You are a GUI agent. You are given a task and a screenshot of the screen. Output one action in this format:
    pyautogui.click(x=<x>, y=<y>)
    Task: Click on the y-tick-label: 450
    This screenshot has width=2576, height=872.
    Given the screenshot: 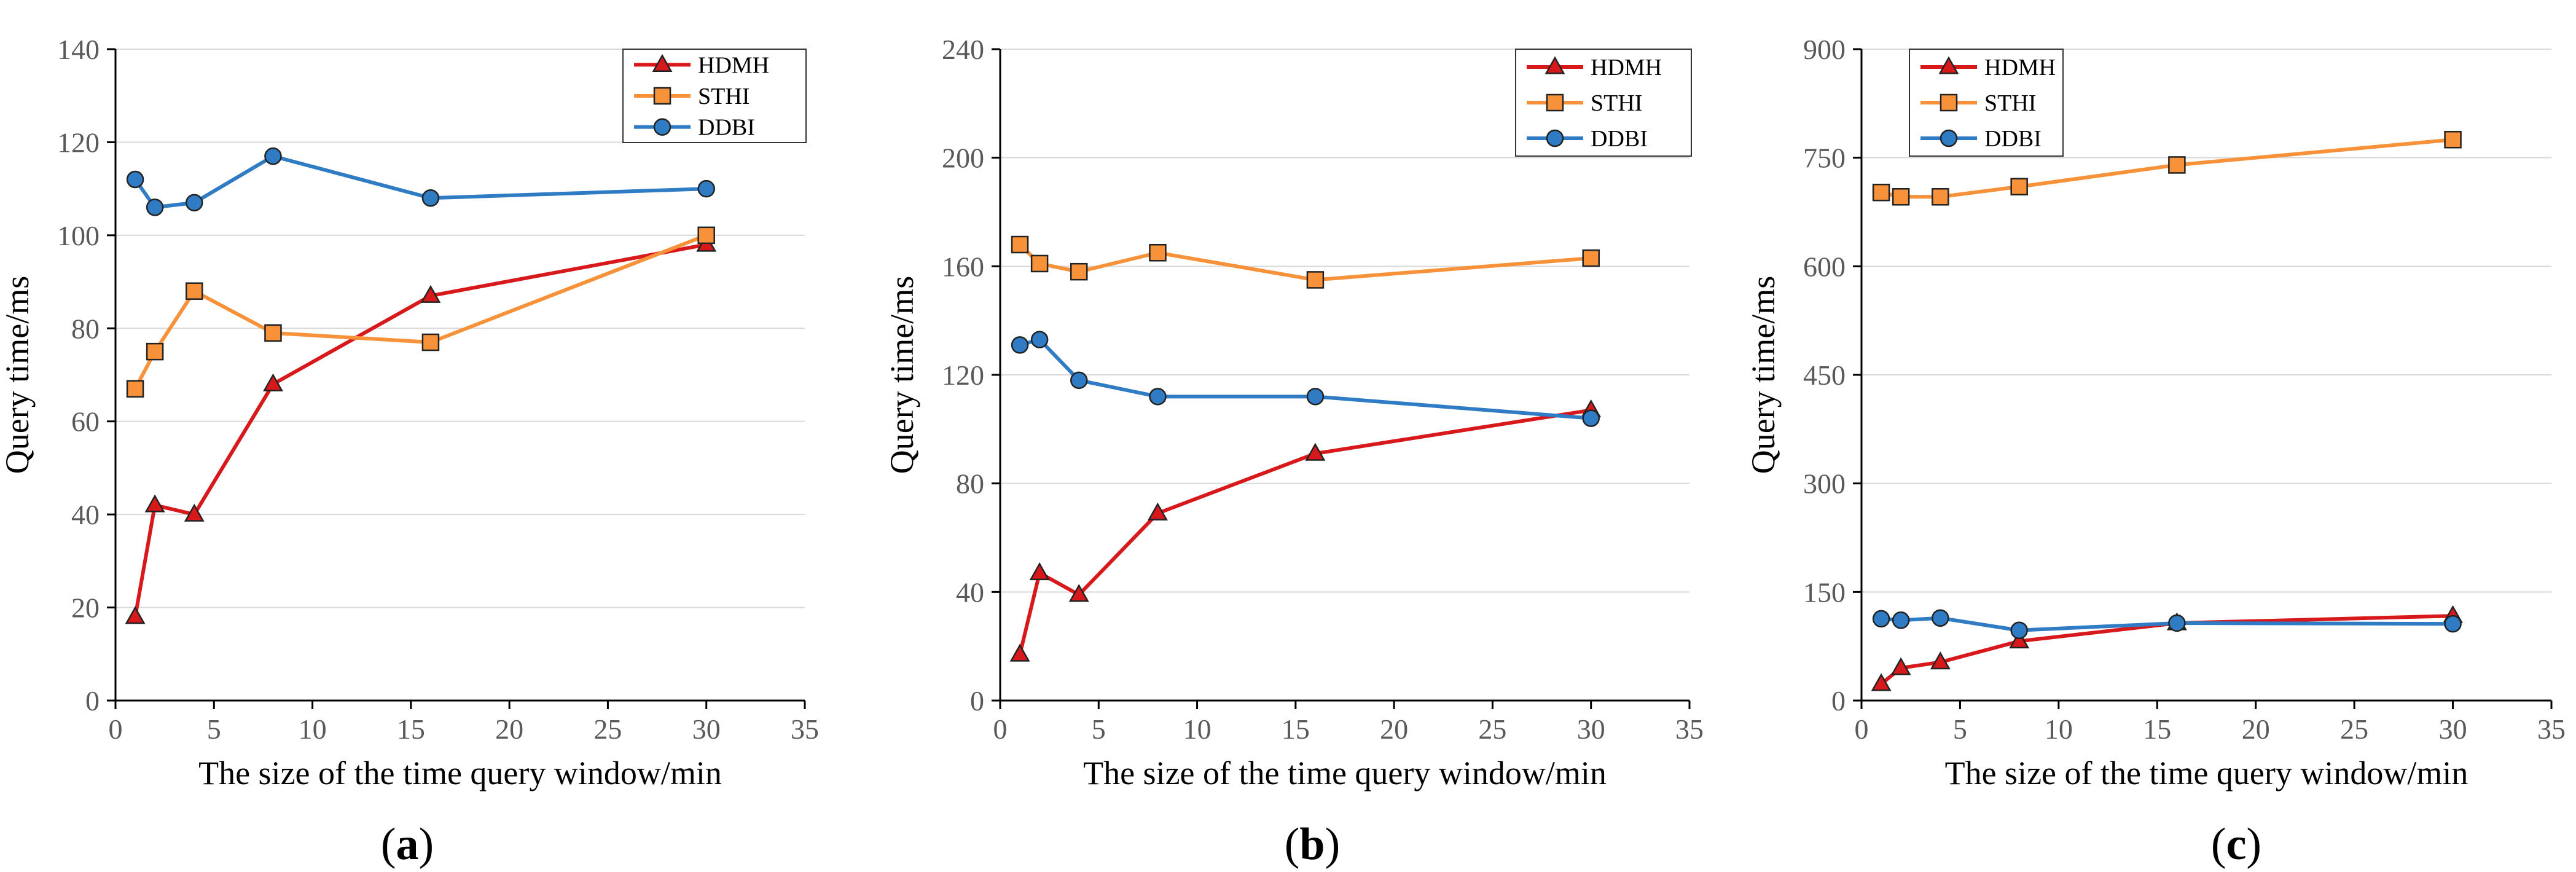 What is the action you would take?
    pyautogui.click(x=1824, y=375)
    